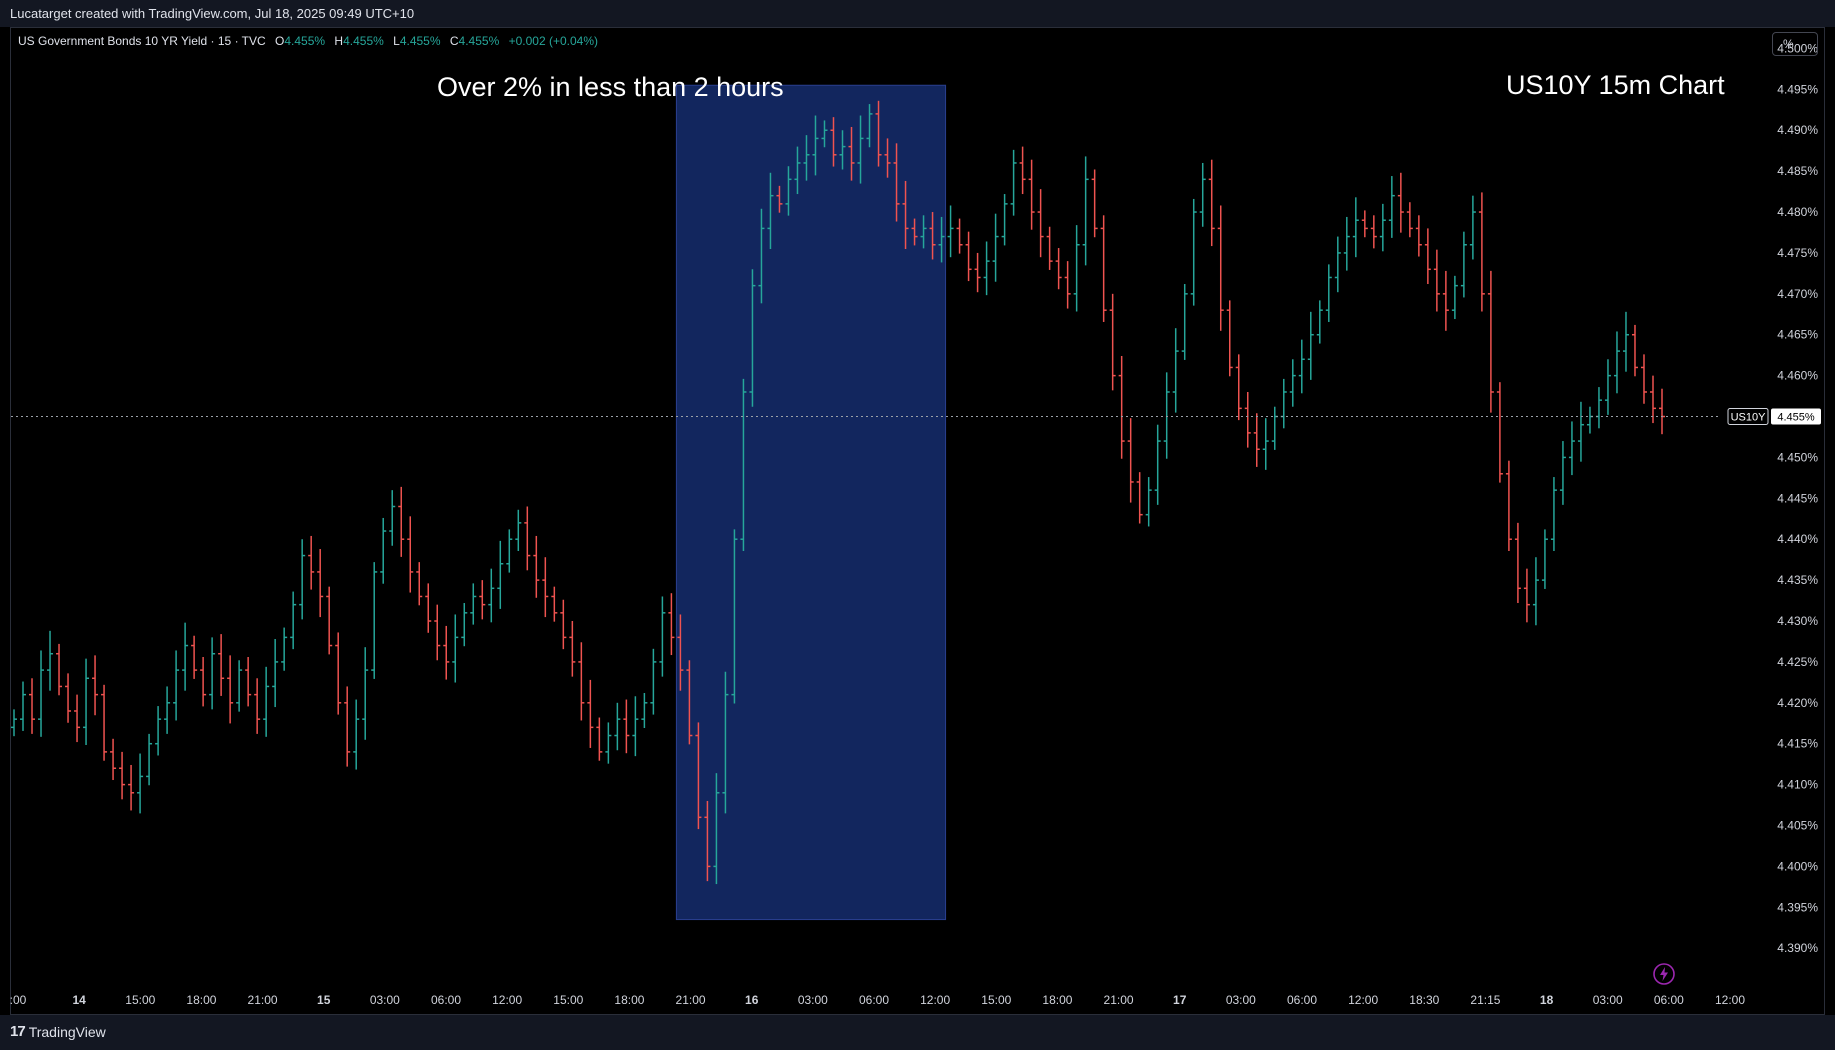 The image size is (1835, 1050). I want to click on time-tick-label: 21:00, so click(263, 1000).